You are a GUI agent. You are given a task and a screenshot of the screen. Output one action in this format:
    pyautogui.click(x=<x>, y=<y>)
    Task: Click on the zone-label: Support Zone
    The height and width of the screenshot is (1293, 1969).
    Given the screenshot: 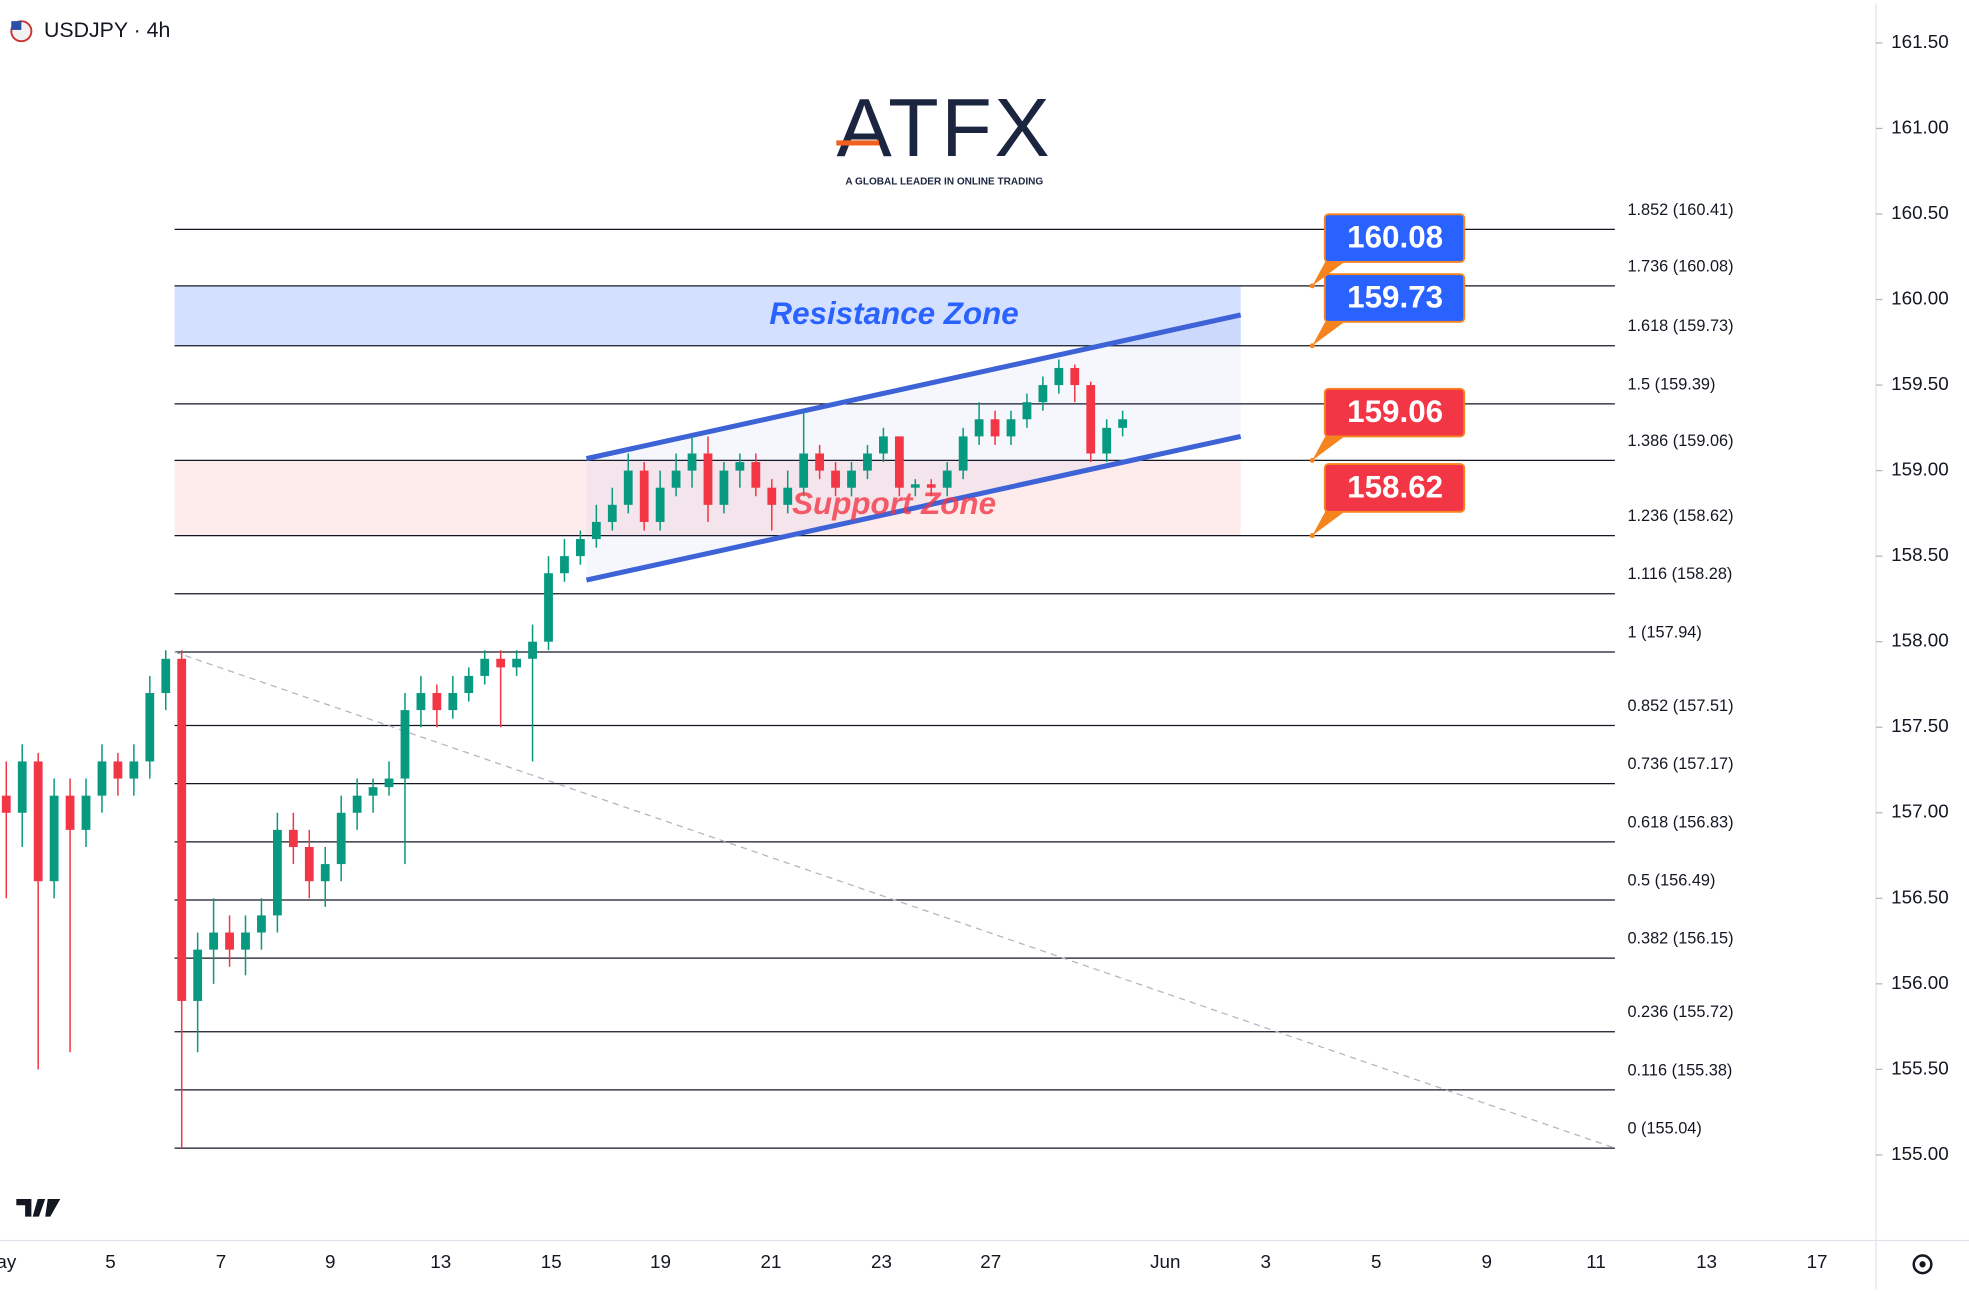 What is the action you would take?
    pyautogui.click(x=894, y=503)
    